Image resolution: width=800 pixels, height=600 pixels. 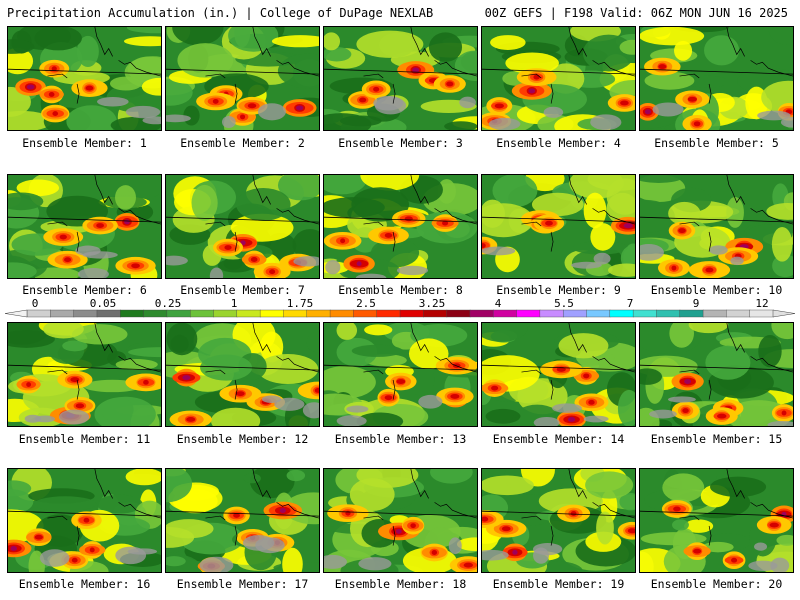 I want to click on member-label-15: Ensemble Member: 15, so click(x=716, y=439).